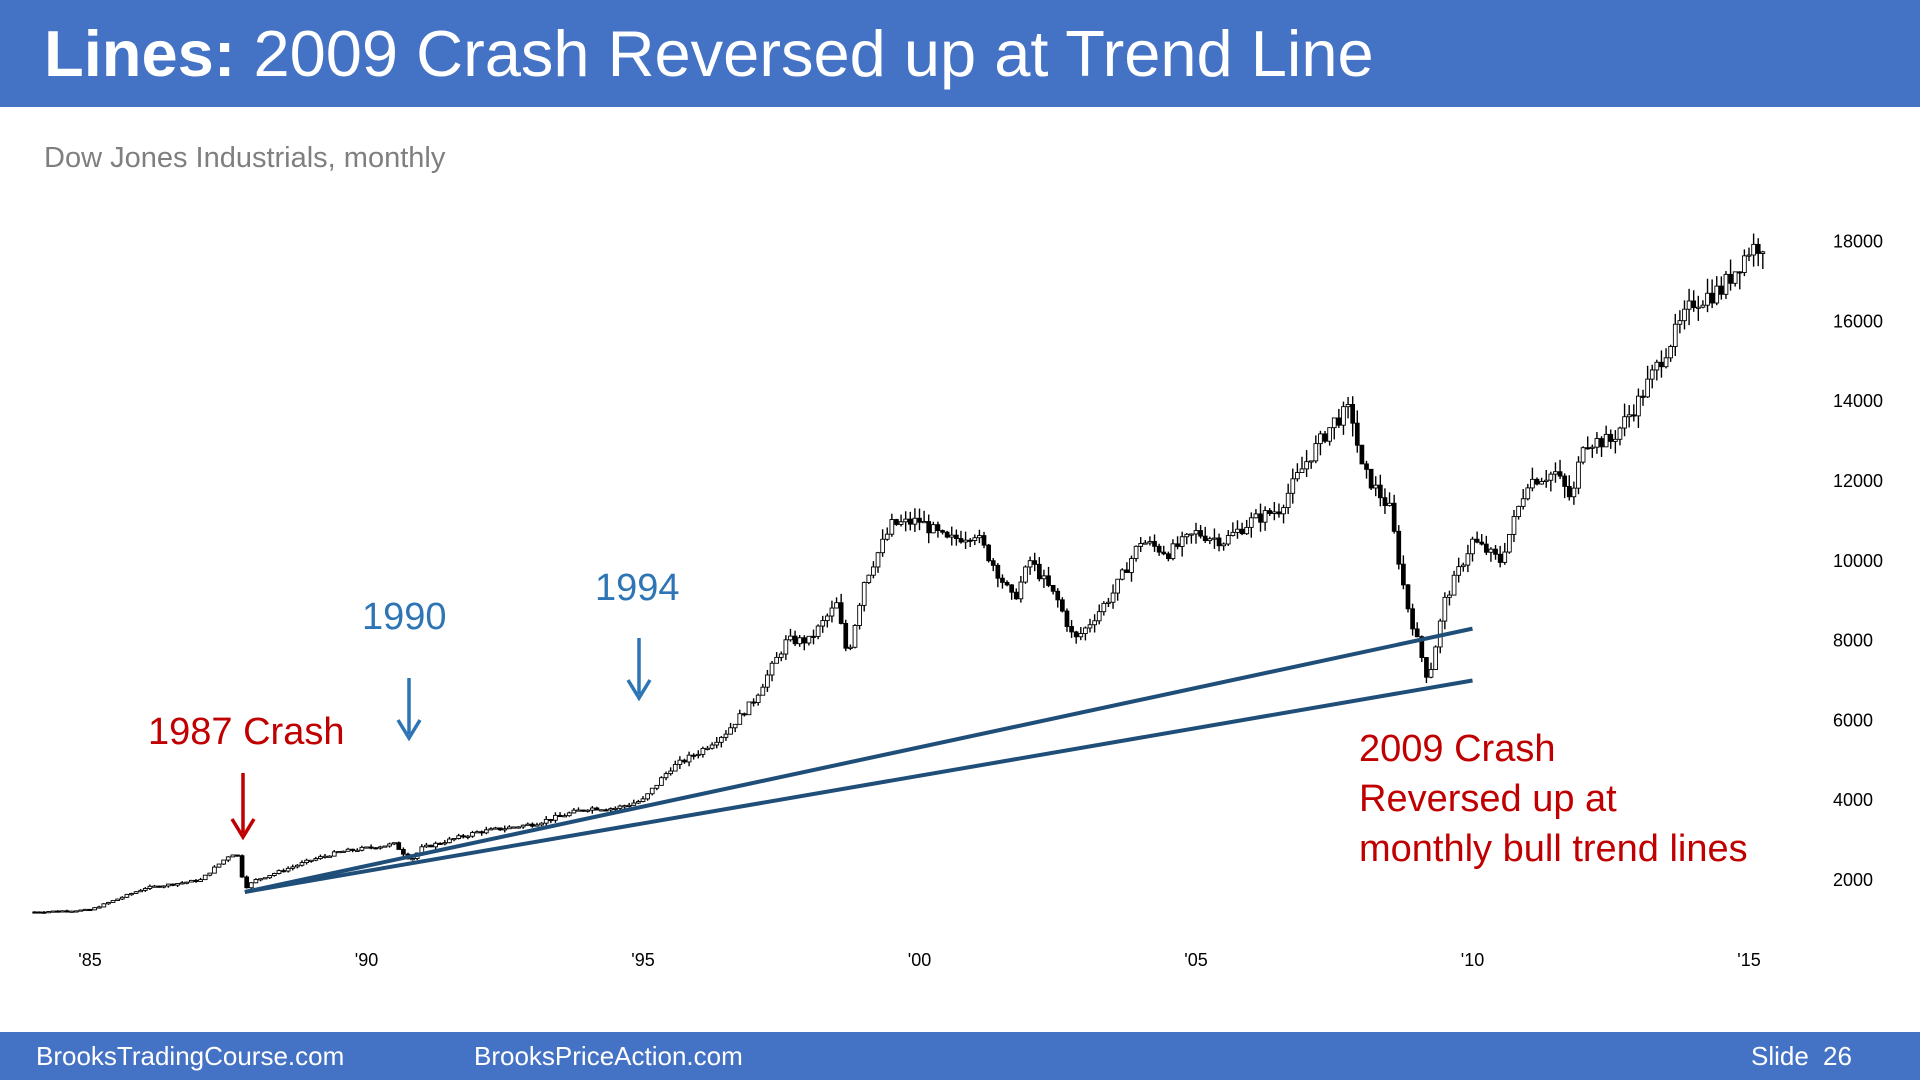 This screenshot has width=1920, height=1080. Describe the element at coordinates (639, 690) in the screenshot. I see `arrow-1994-head` at that location.